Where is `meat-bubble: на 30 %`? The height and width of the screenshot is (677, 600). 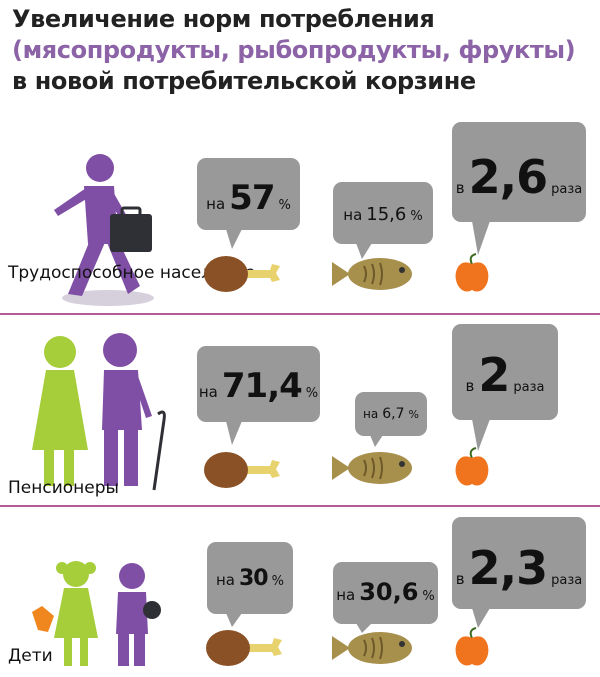
meat-bubble: на 30 % is located at coordinates (250, 578).